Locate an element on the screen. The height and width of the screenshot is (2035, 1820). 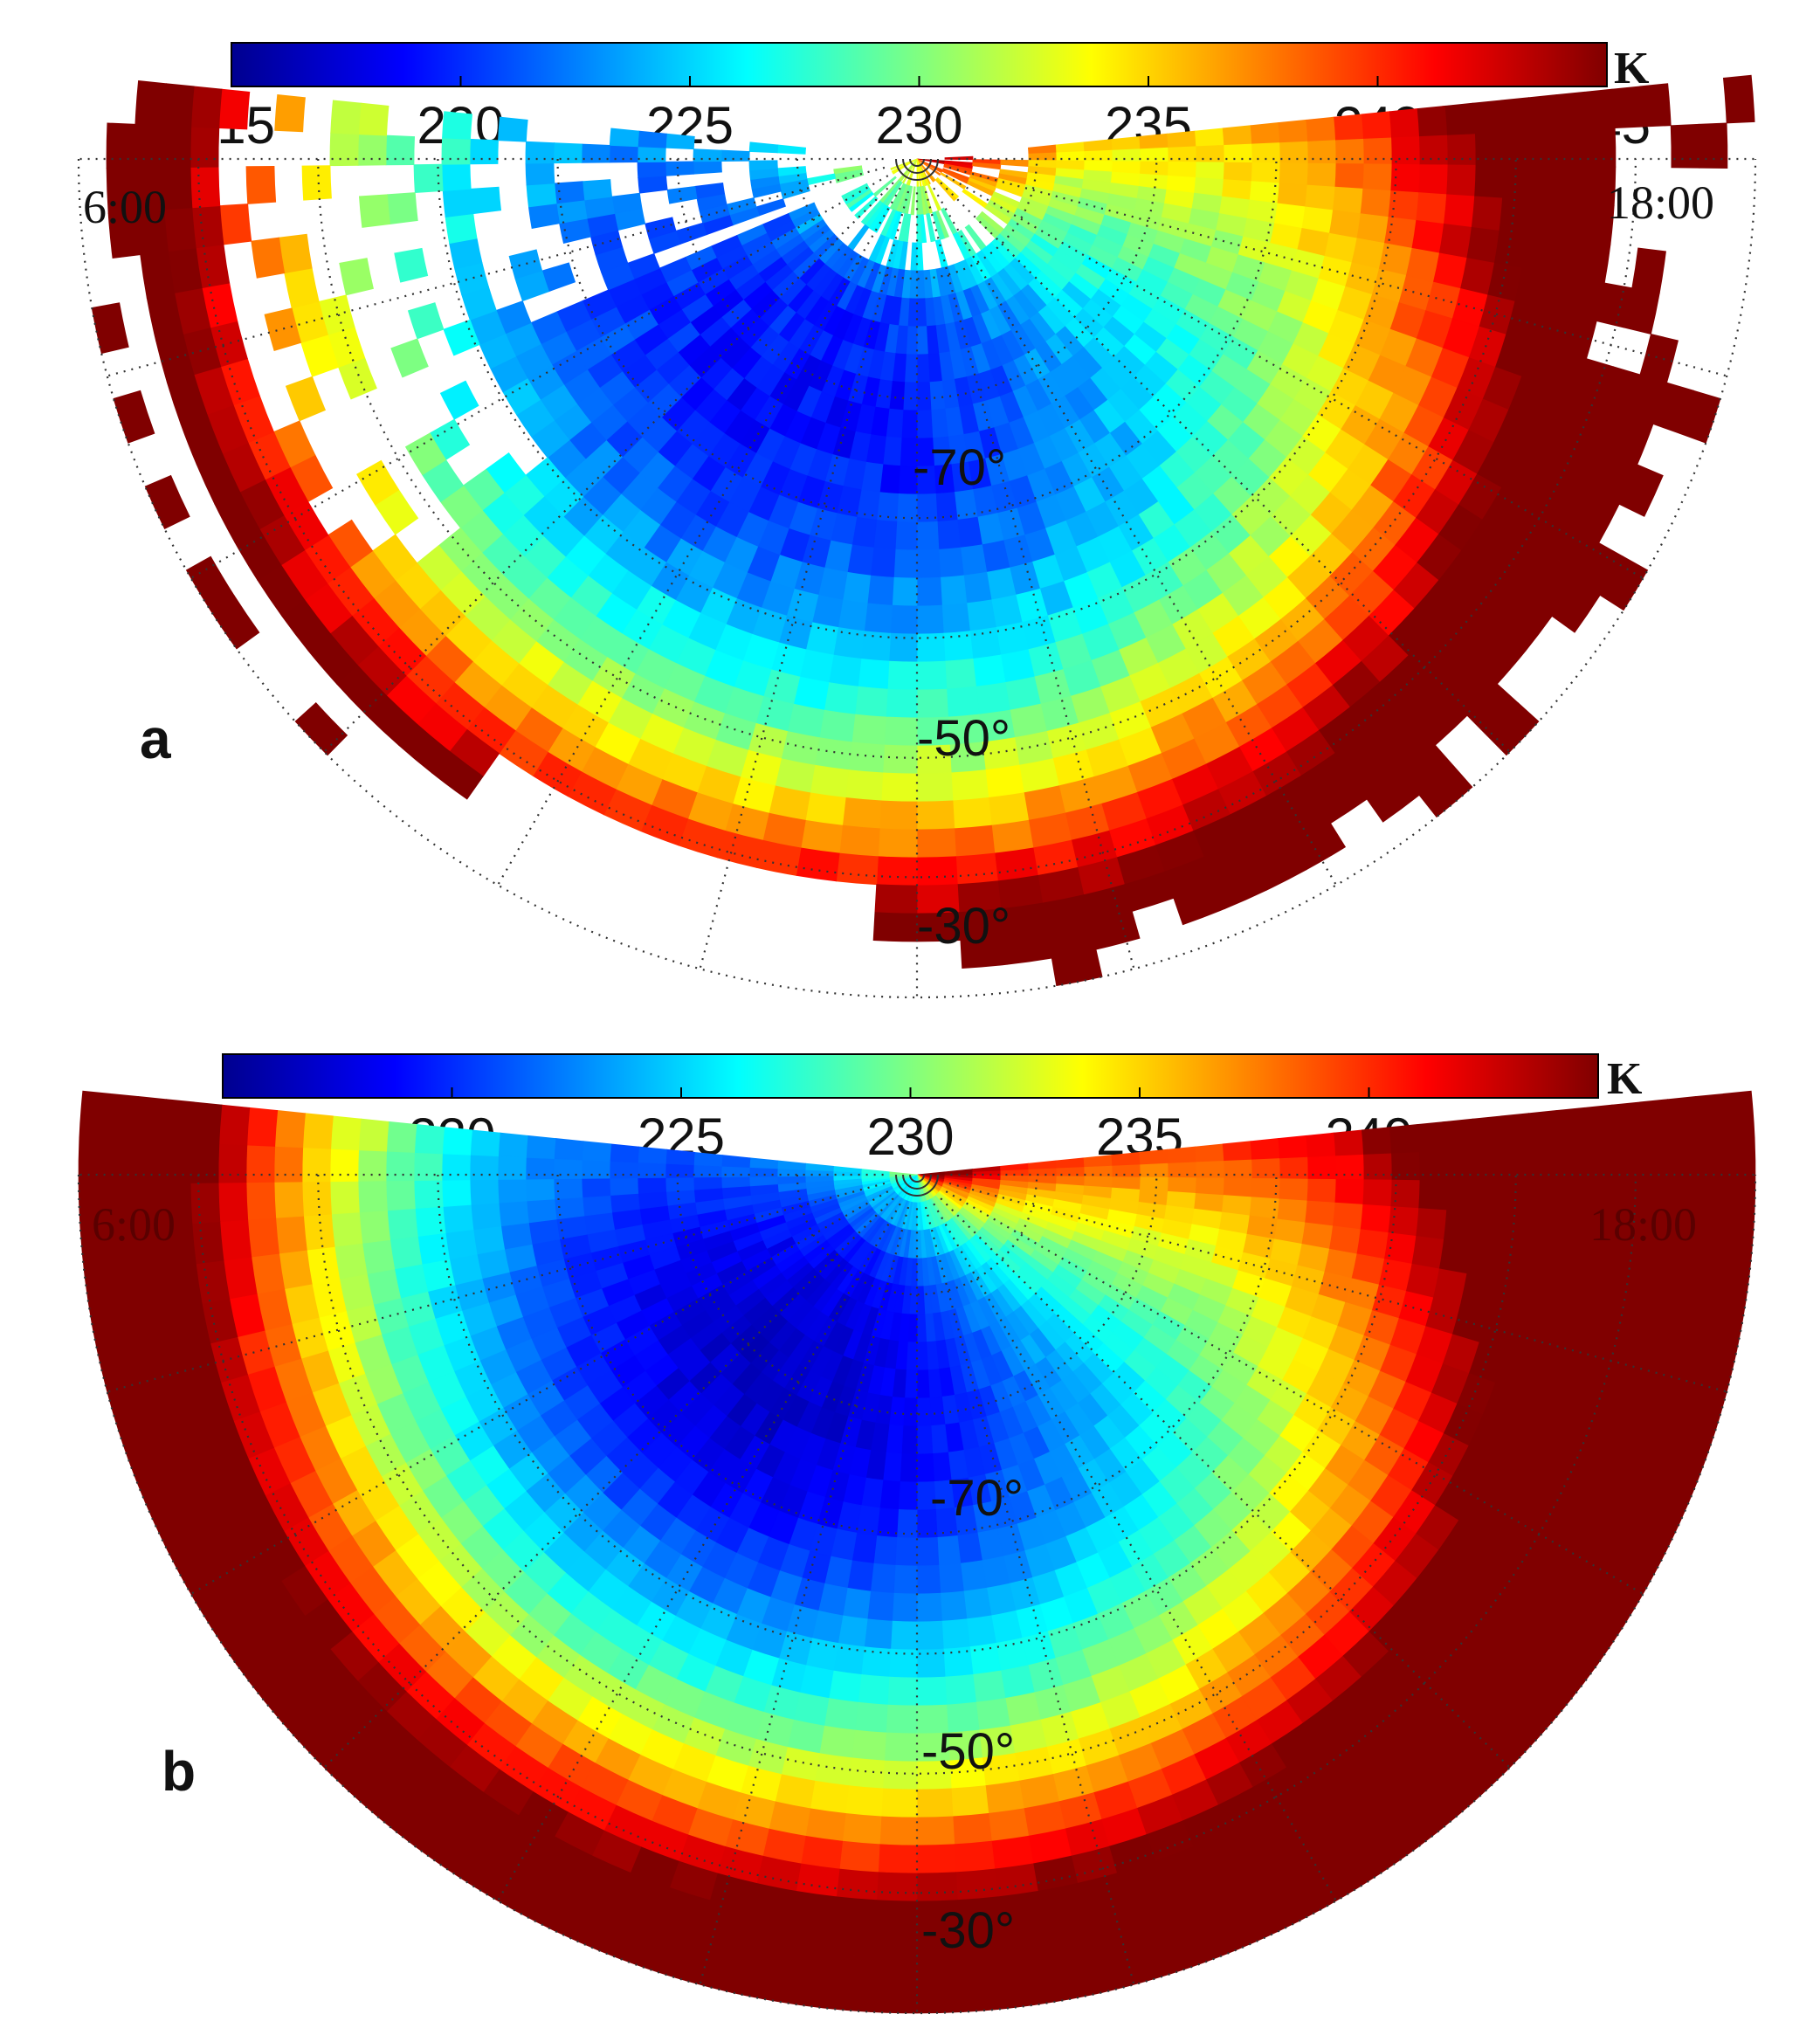
time-label-18-b: 18:00 is located at coordinates (1643, 1225).